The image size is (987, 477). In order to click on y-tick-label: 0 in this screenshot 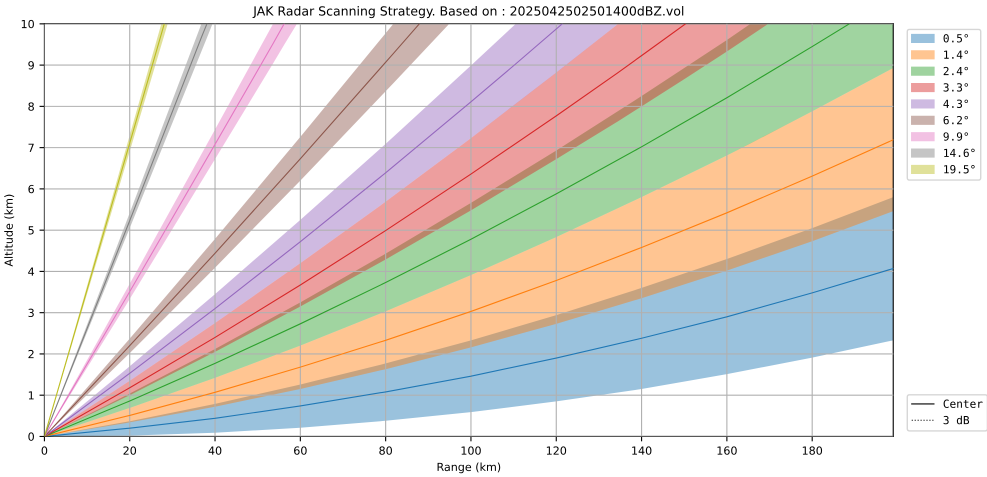, I will do `click(31, 436)`.